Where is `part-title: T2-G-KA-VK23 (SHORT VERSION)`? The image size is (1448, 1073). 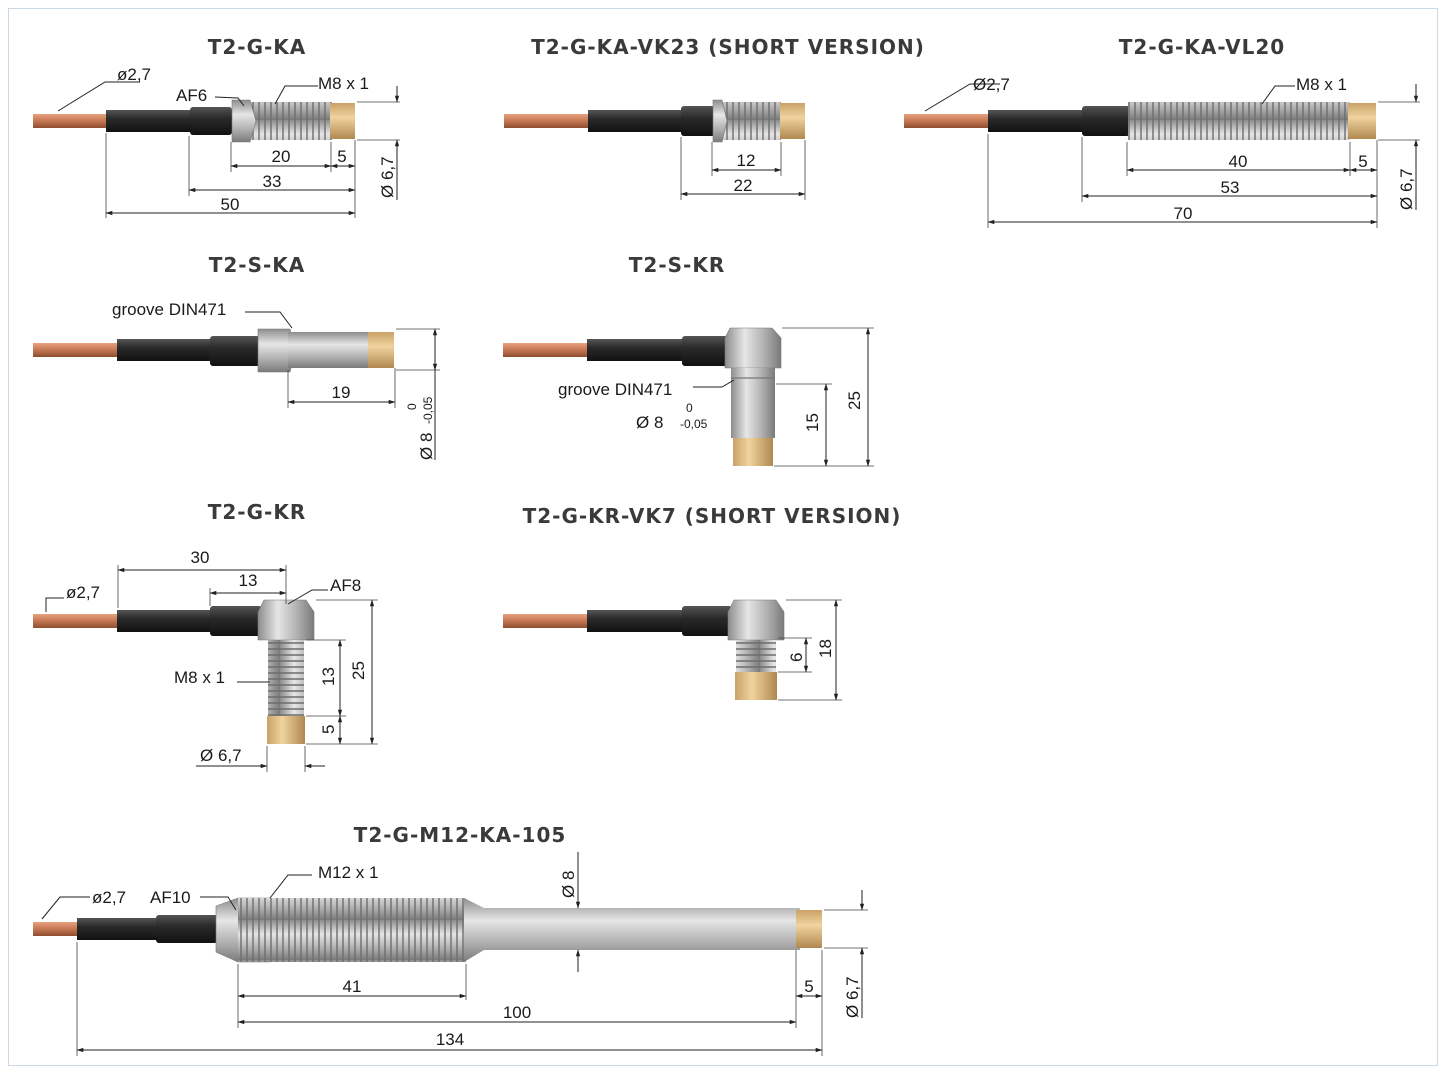
part-title: T2-G-KA-VK23 (SHORT VERSION) is located at coordinates (728, 47).